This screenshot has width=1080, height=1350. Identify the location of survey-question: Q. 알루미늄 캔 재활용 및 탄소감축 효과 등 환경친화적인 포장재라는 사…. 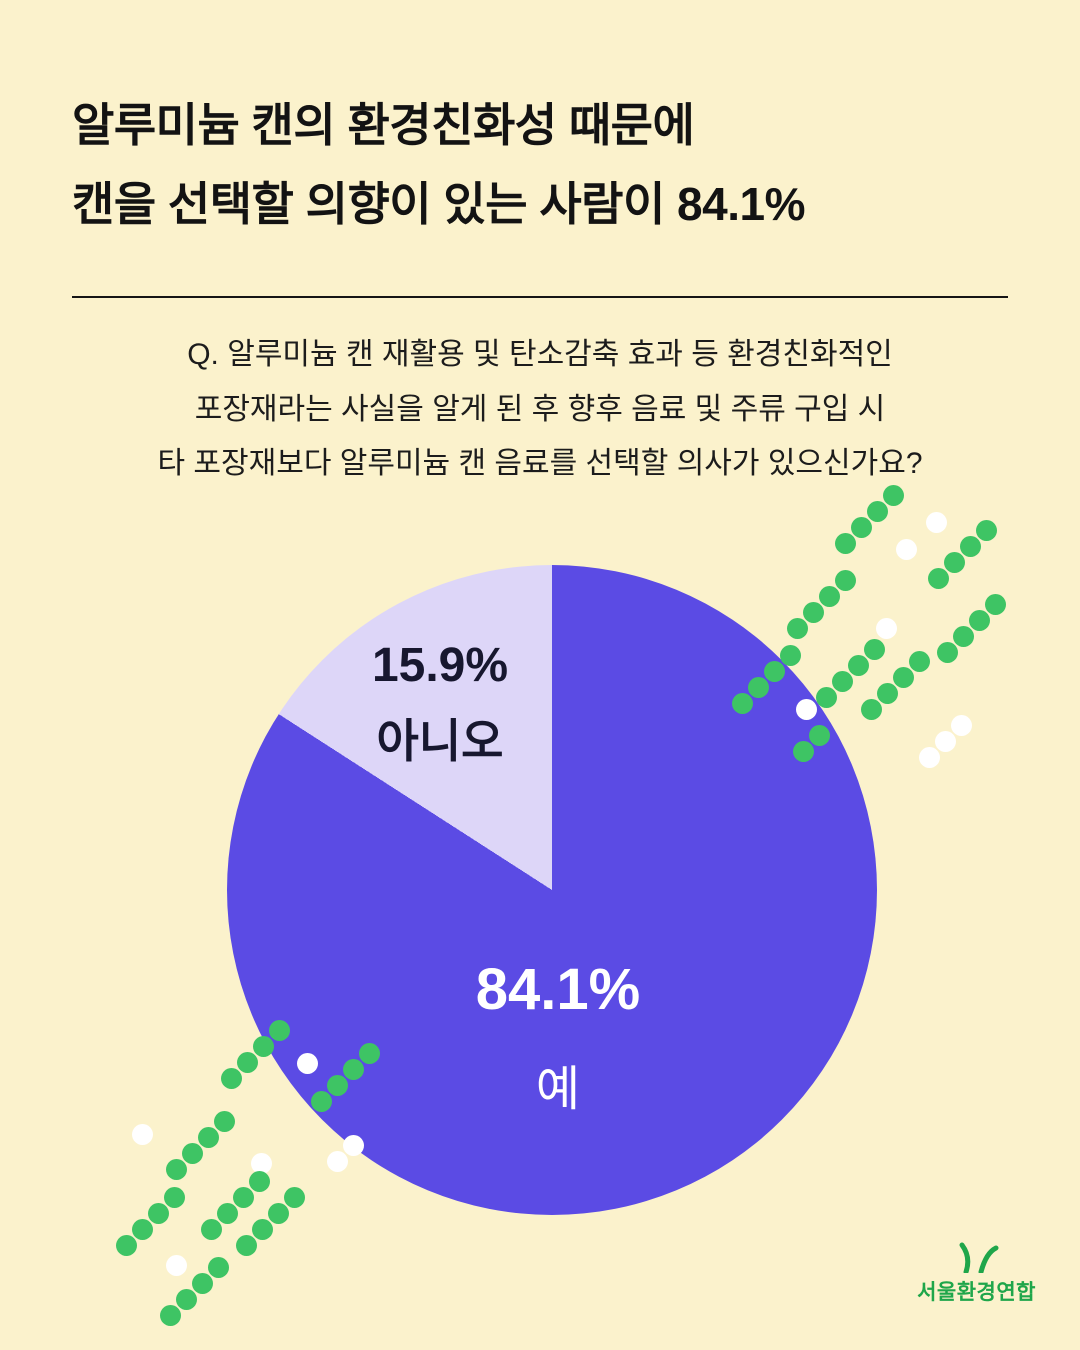
(540, 410).